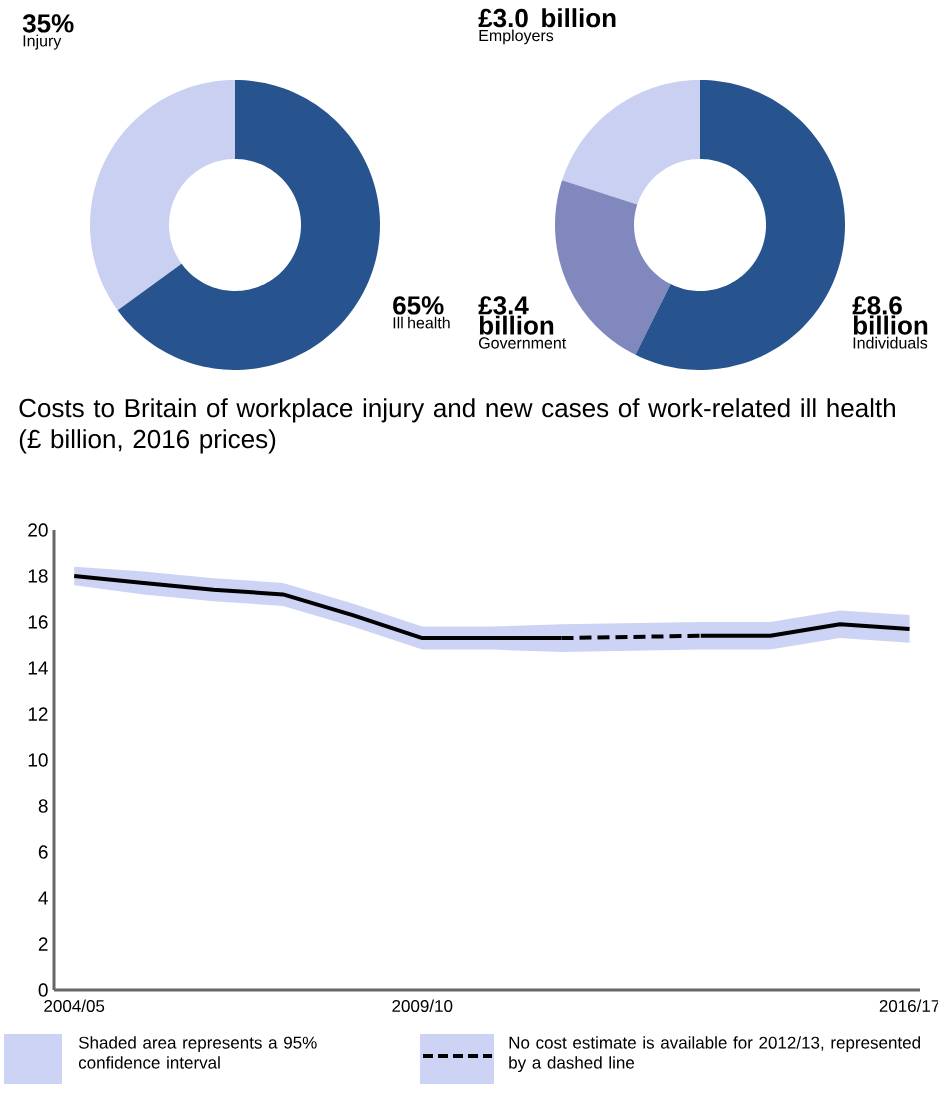  I want to click on text: Shaded area represents a 95% confidence interval, so click(197, 1052).